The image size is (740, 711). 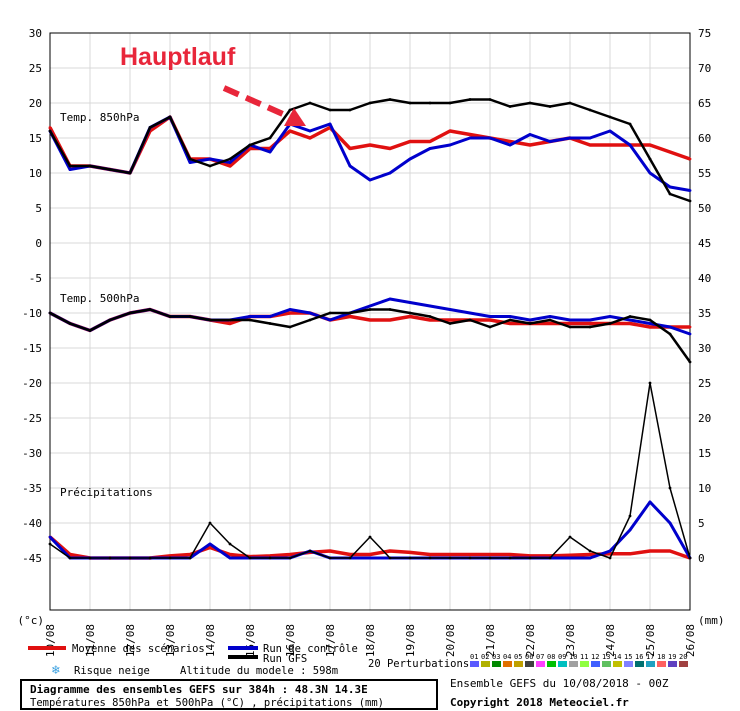 I want to click on x-tick-label: 10/08, so click(x=50, y=640).